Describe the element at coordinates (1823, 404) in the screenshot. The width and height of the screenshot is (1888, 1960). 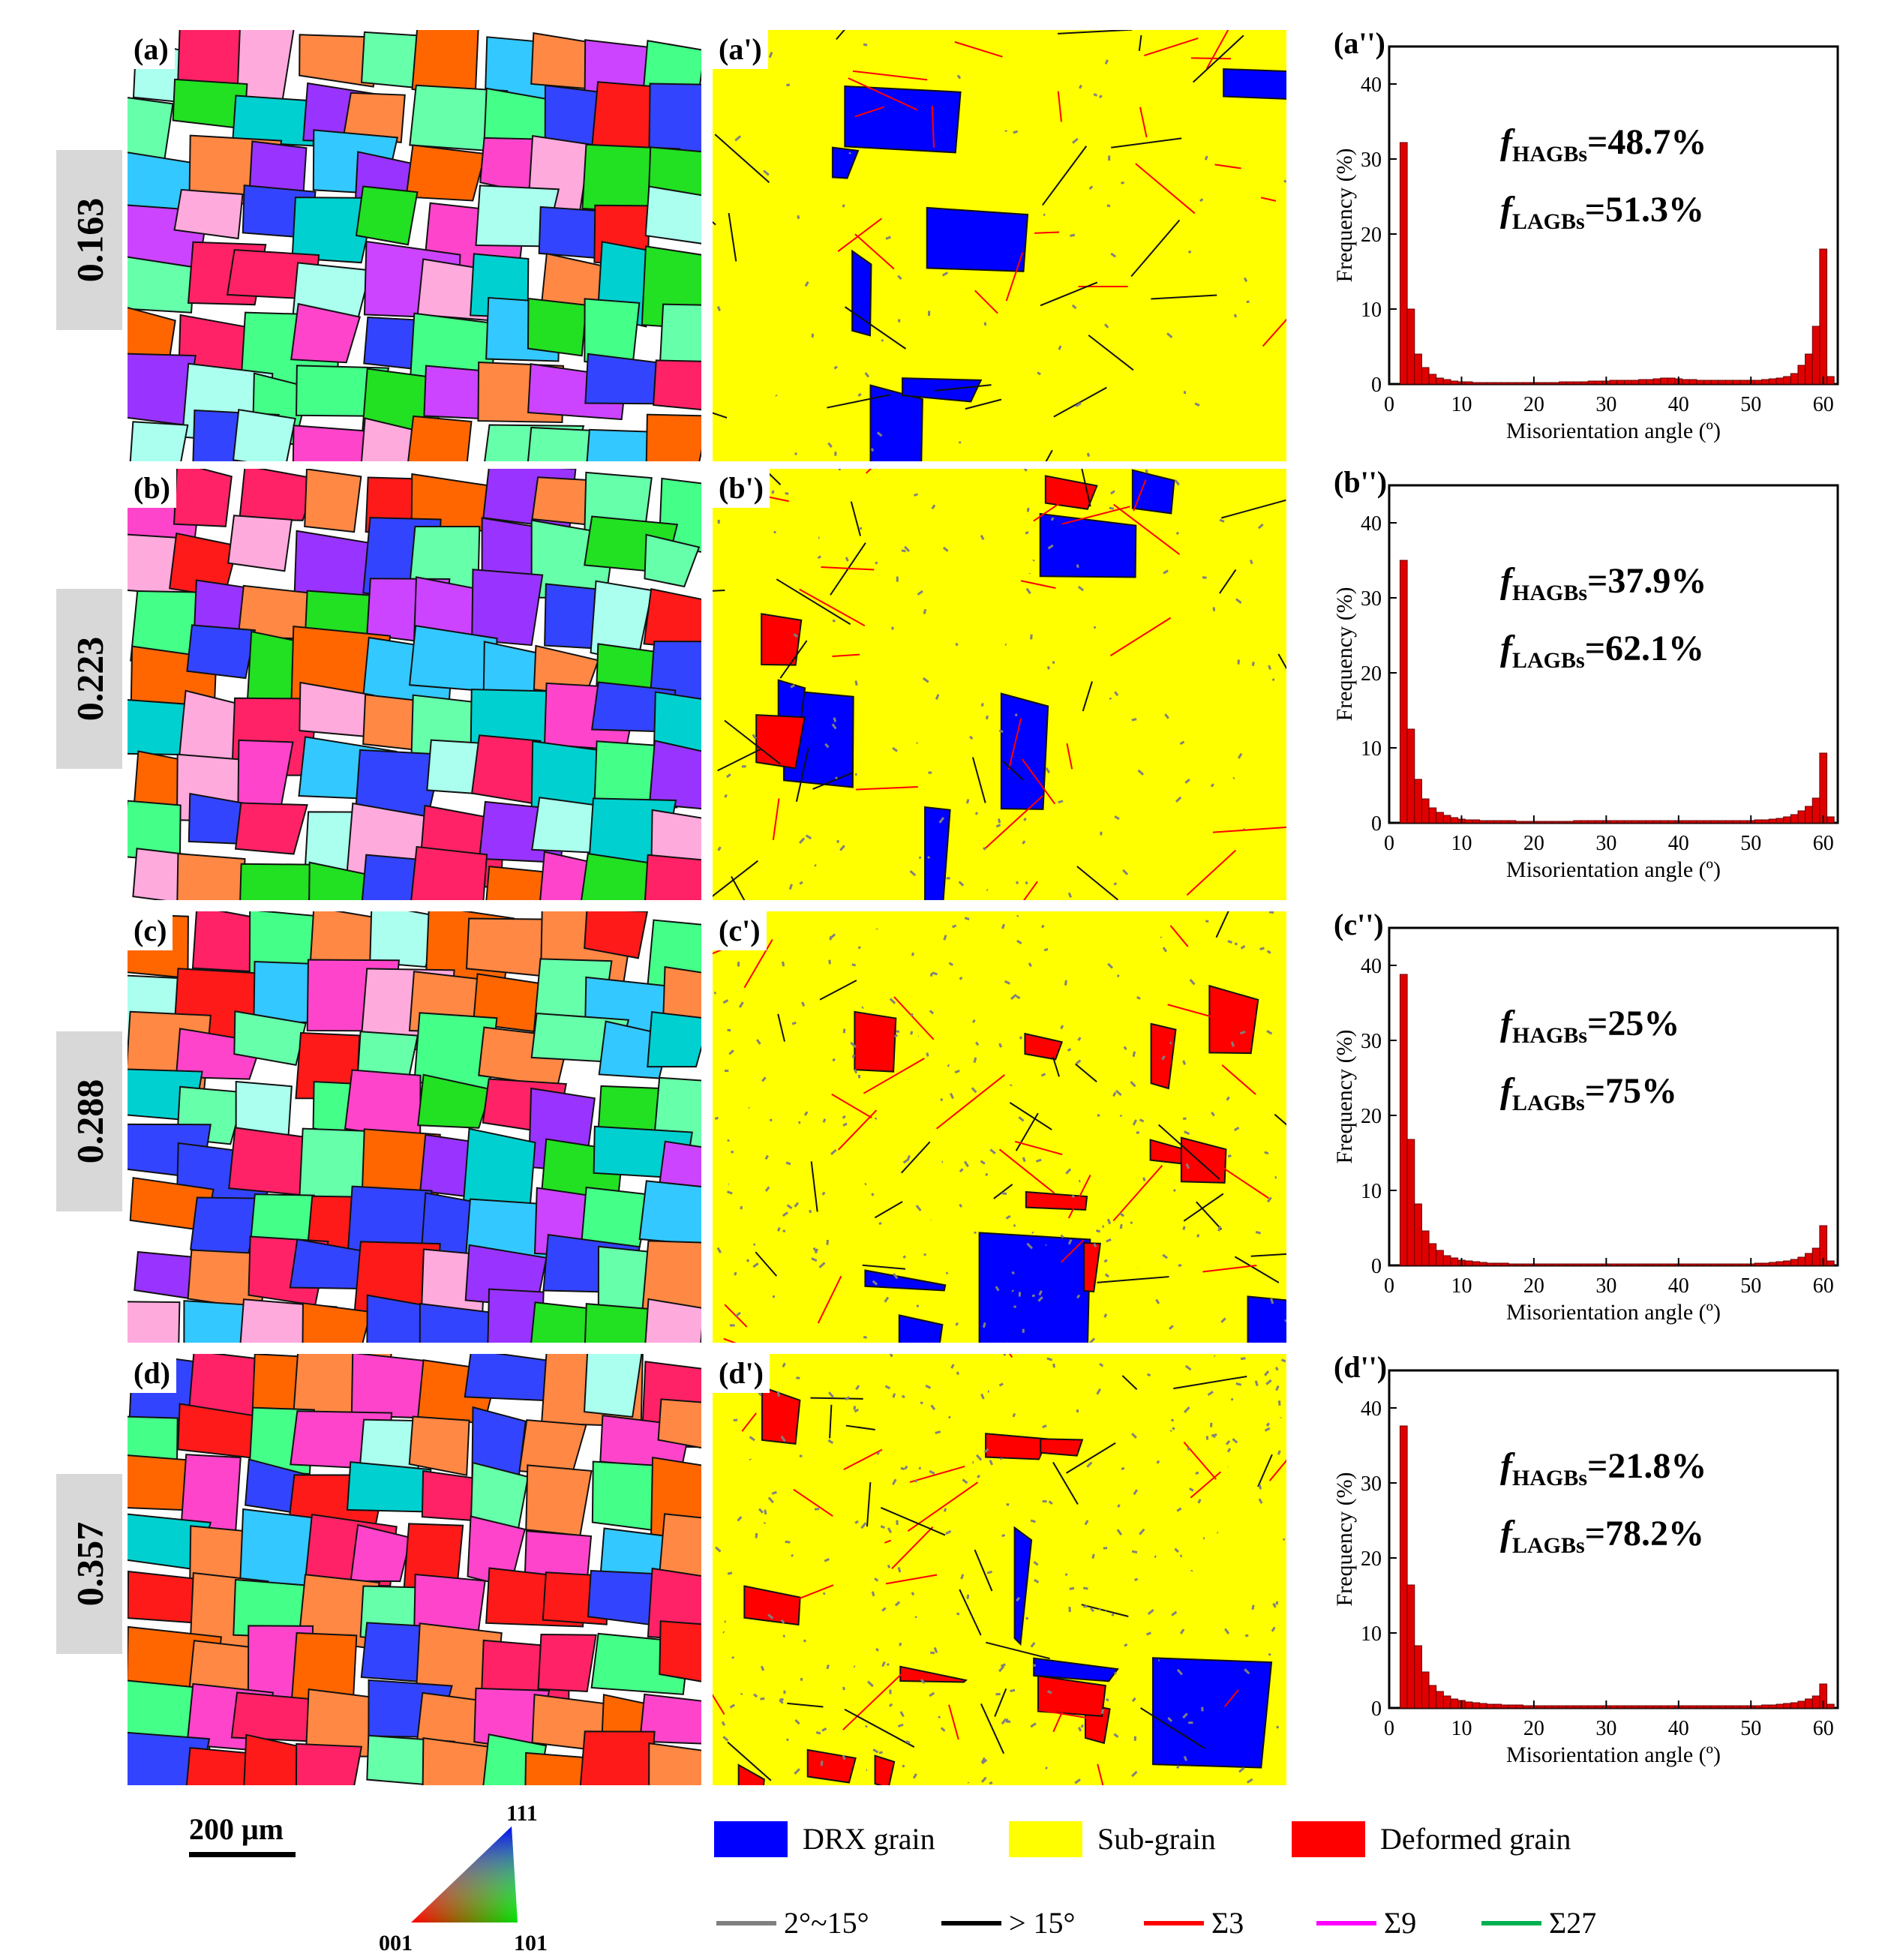
I see `x-tick-label: 60` at that location.